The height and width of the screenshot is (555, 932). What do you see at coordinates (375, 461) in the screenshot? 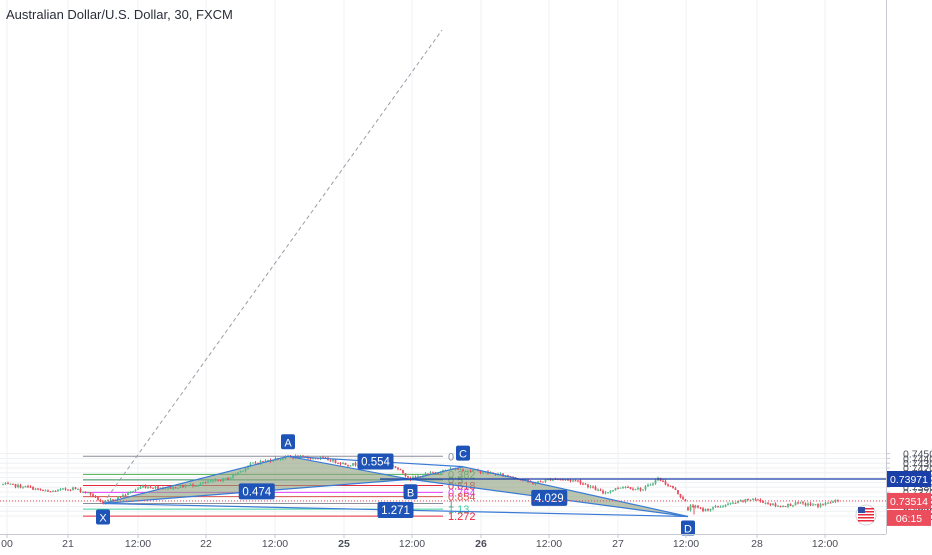
I see `ratio-badge` at bounding box center [375, 461].